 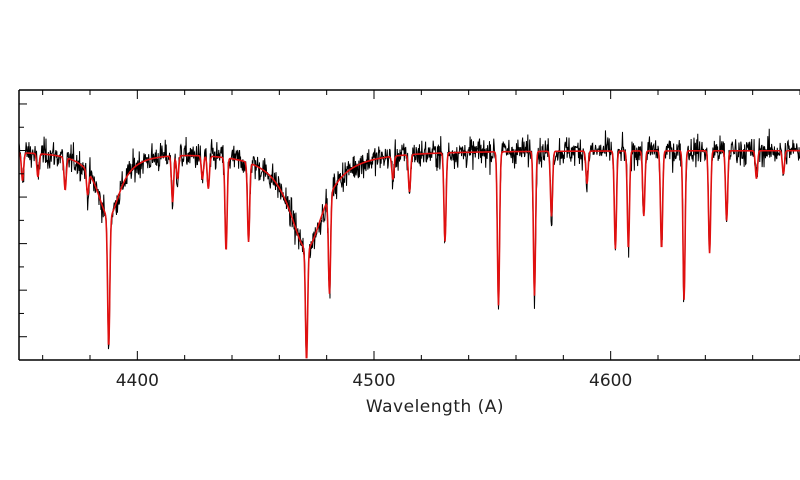 I want to click on x-axis-label: Wavelength (A), so click(x=435, y=407).